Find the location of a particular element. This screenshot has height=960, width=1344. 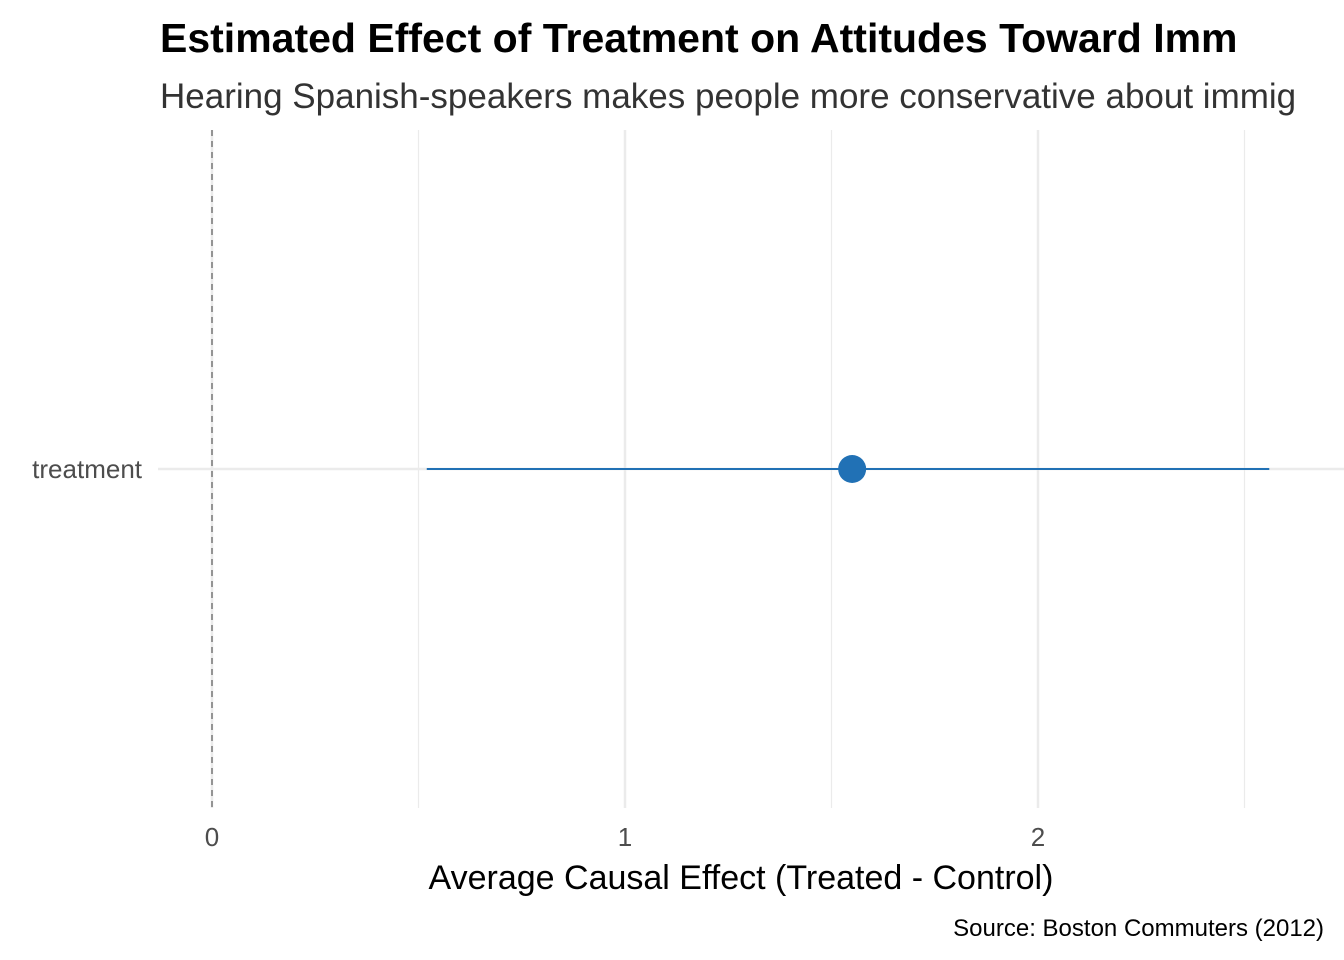

y-axis-ticks: treatment is located at coordinates (87, 469).